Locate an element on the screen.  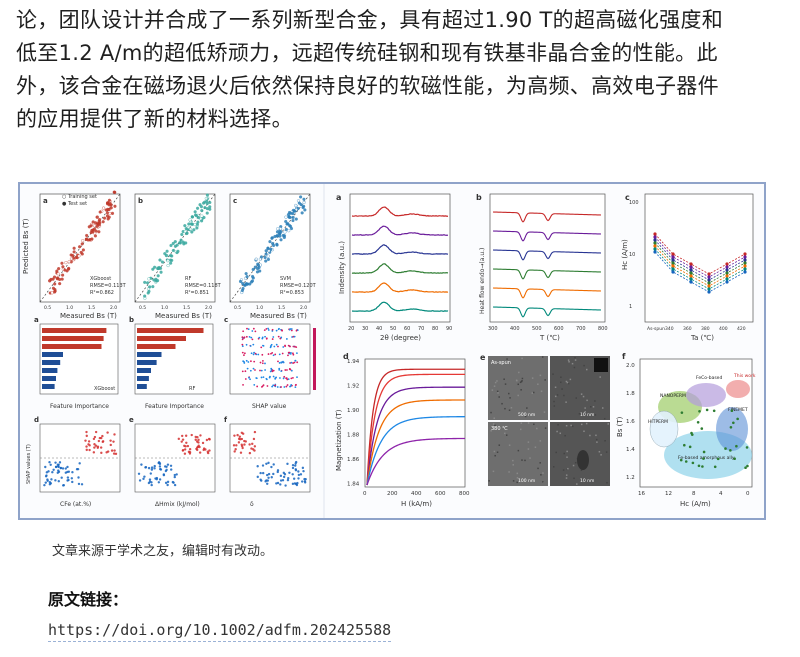
tick-label: 1.0 is located at coordinates (69, 308).